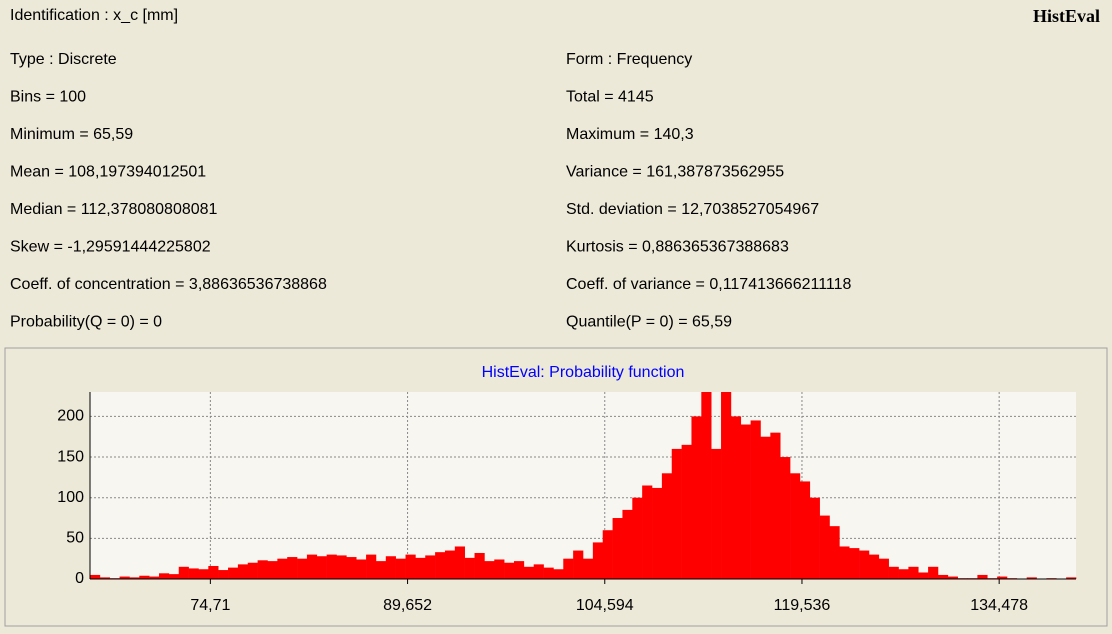 The image size is (1112, 634). I want to click on y-tick-label: 50, so click(75, 538).